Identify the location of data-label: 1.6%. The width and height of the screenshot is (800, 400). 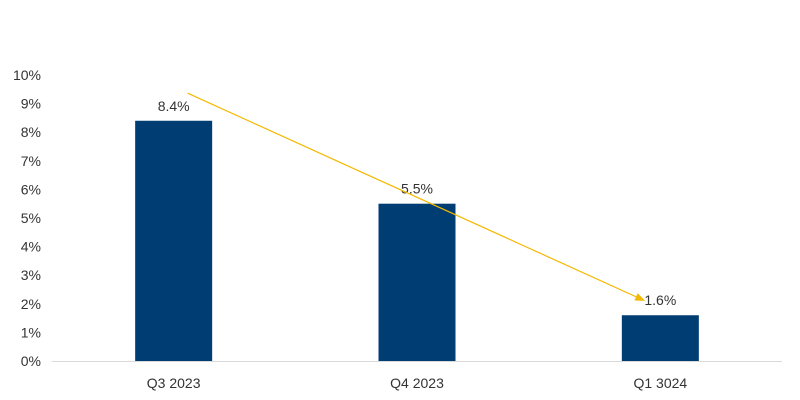
(660, 300).